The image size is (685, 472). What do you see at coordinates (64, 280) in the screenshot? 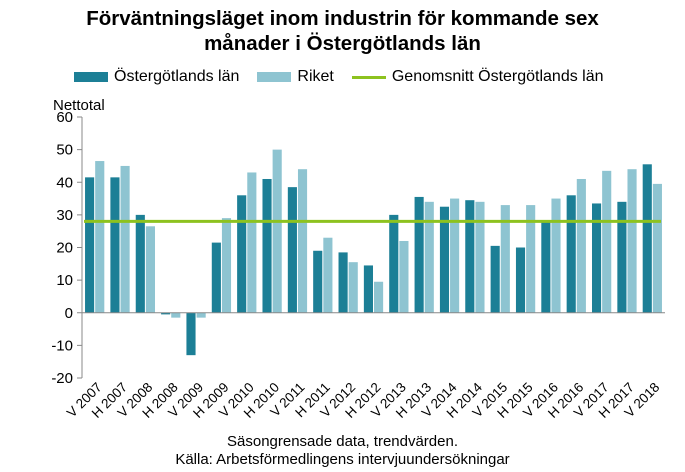
I see `y-tick-label: 10` at bounding box center [64, 280].